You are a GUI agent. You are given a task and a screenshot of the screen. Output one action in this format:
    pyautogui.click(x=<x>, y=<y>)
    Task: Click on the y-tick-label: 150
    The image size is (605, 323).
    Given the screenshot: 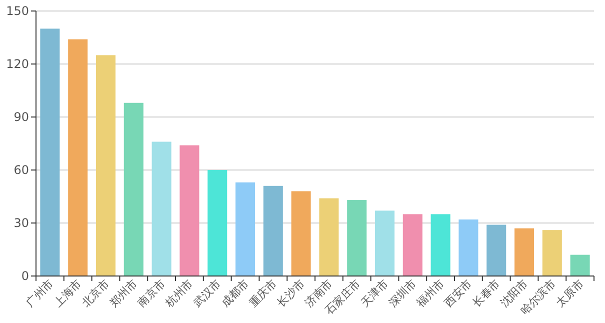 What is the action you would take?
    pyautogui.click(x=17, y=11)
    